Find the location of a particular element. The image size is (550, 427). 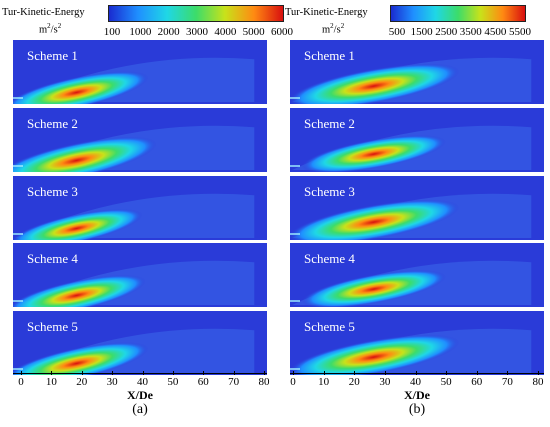

colorbar-tick-label: 1500 is located at coordinates (421, 32).